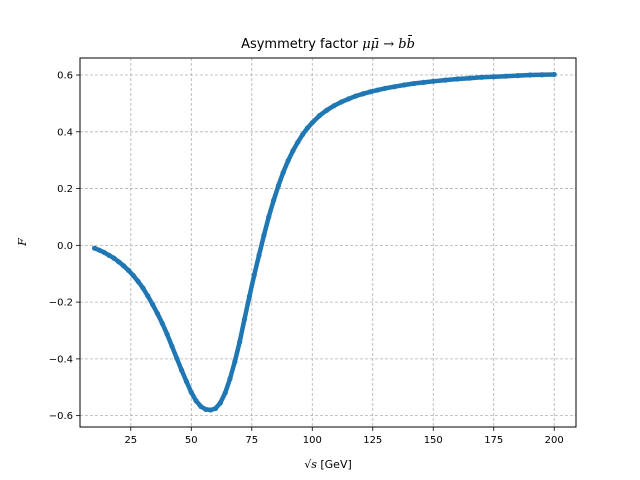 This screenshot has width=640, height=480. I want to click on chart-title-text: Asymmetry factor, so click(301, 44).